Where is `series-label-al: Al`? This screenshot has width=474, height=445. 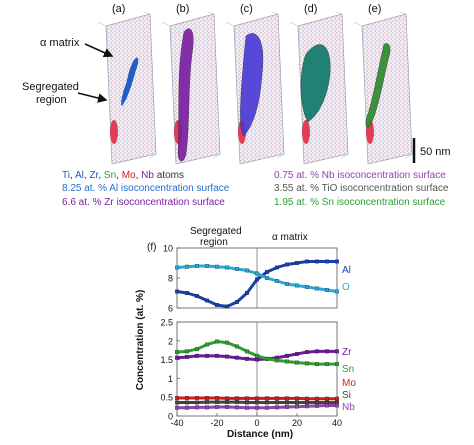
series-label-al: Al is located at coordinates (346, 270).